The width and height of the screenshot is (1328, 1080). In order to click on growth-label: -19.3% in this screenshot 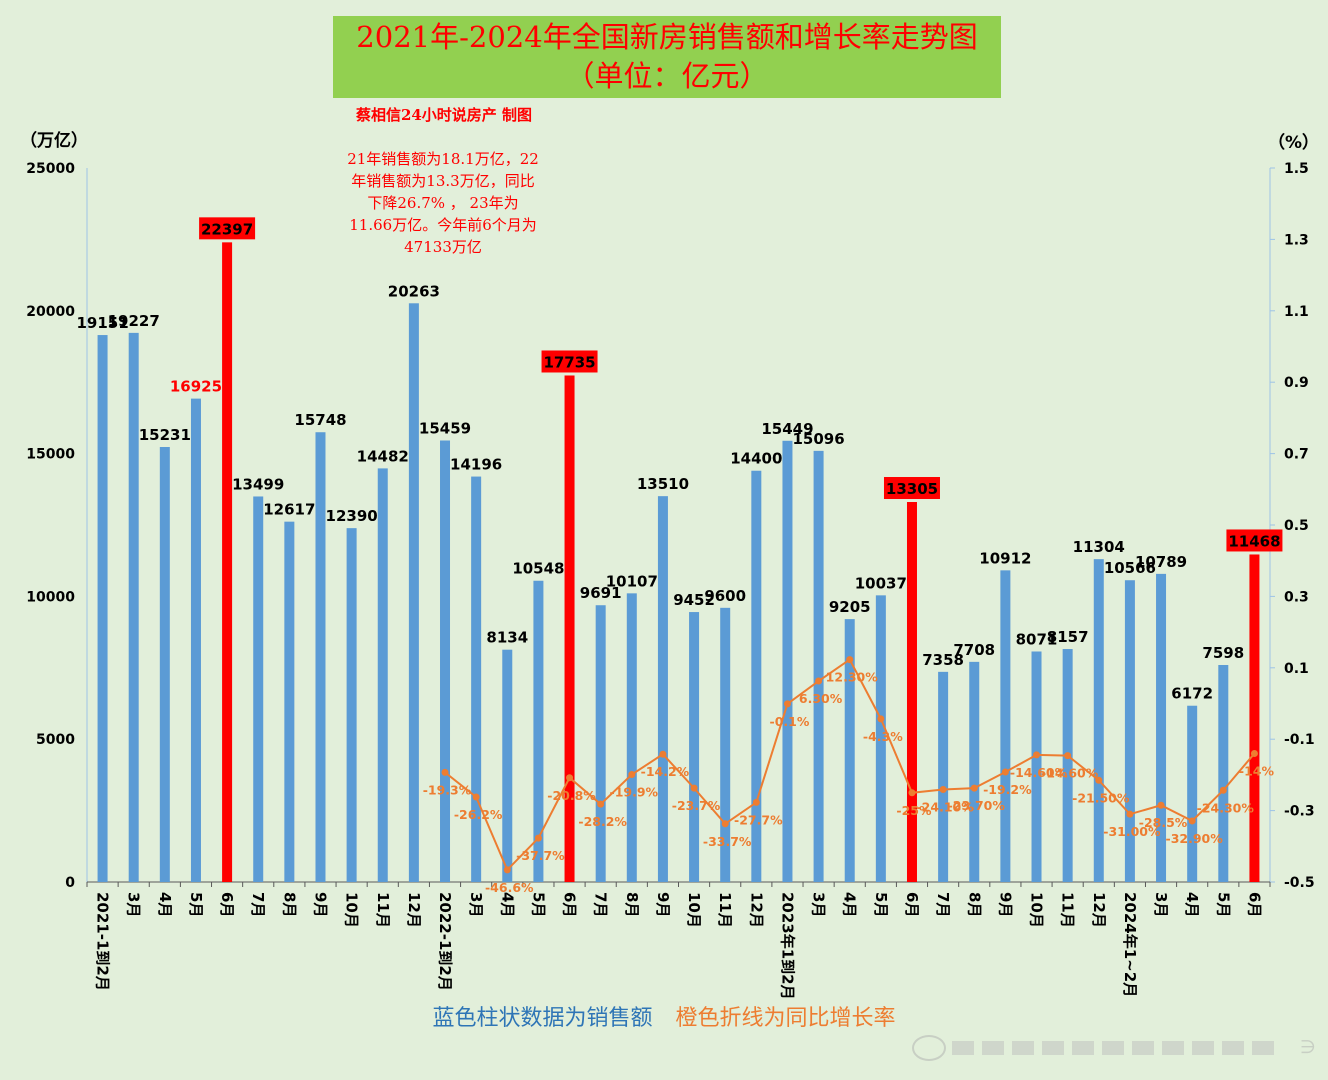, I will do `click(447, 789)`.